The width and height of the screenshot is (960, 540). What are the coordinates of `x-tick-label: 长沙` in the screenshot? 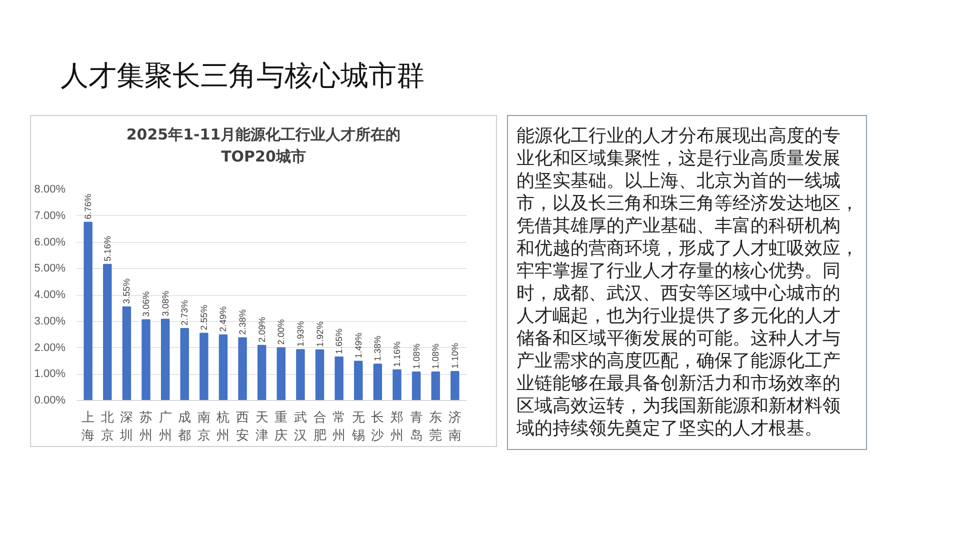 It's located at (377, 427).